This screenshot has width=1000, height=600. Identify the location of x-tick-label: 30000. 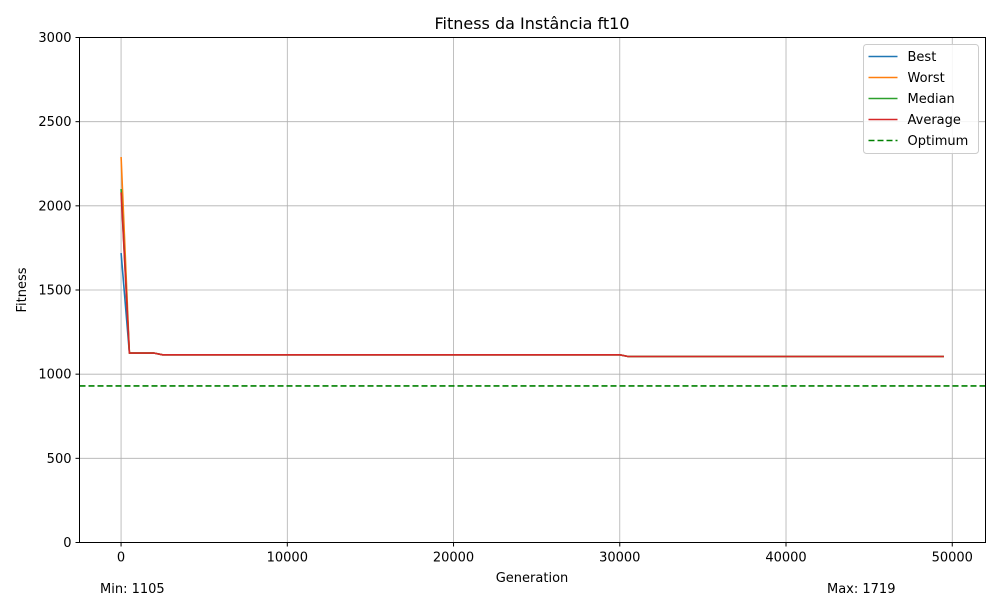
(619, 558).